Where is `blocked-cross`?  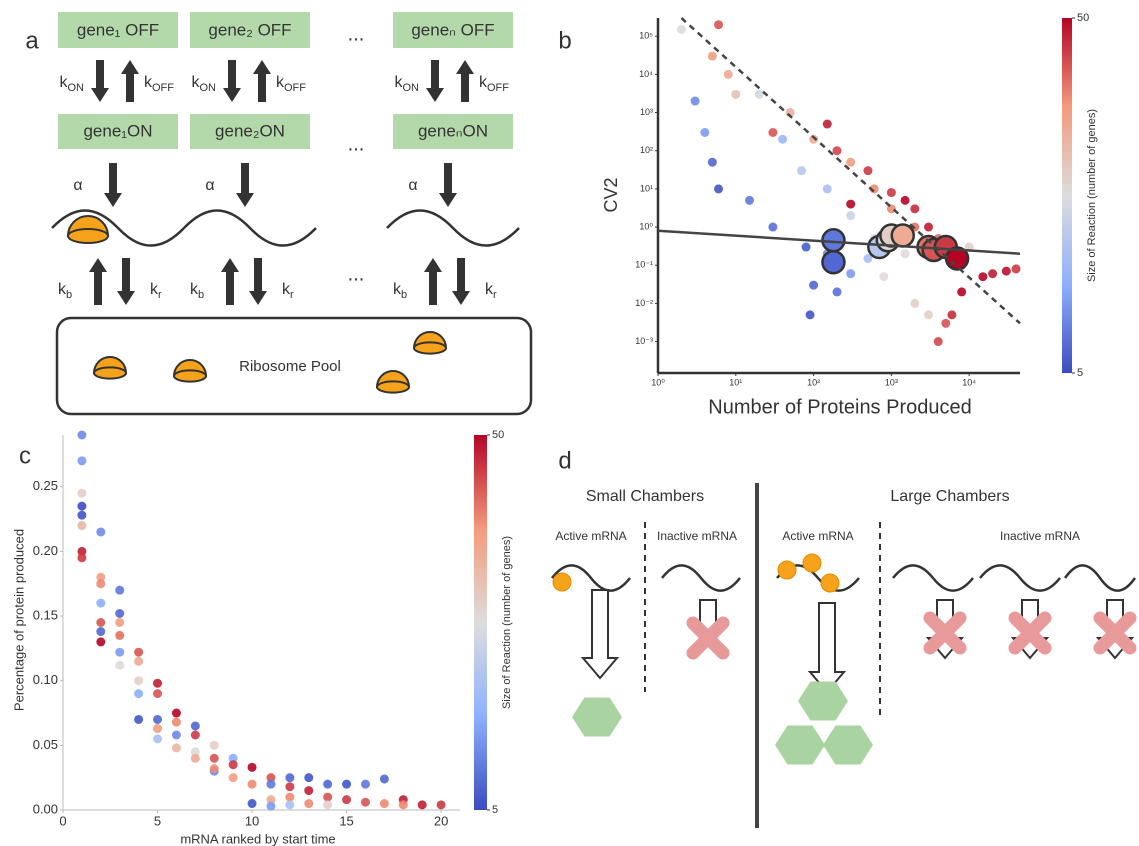 blocked-cross is located at coordinates (1115, 633).